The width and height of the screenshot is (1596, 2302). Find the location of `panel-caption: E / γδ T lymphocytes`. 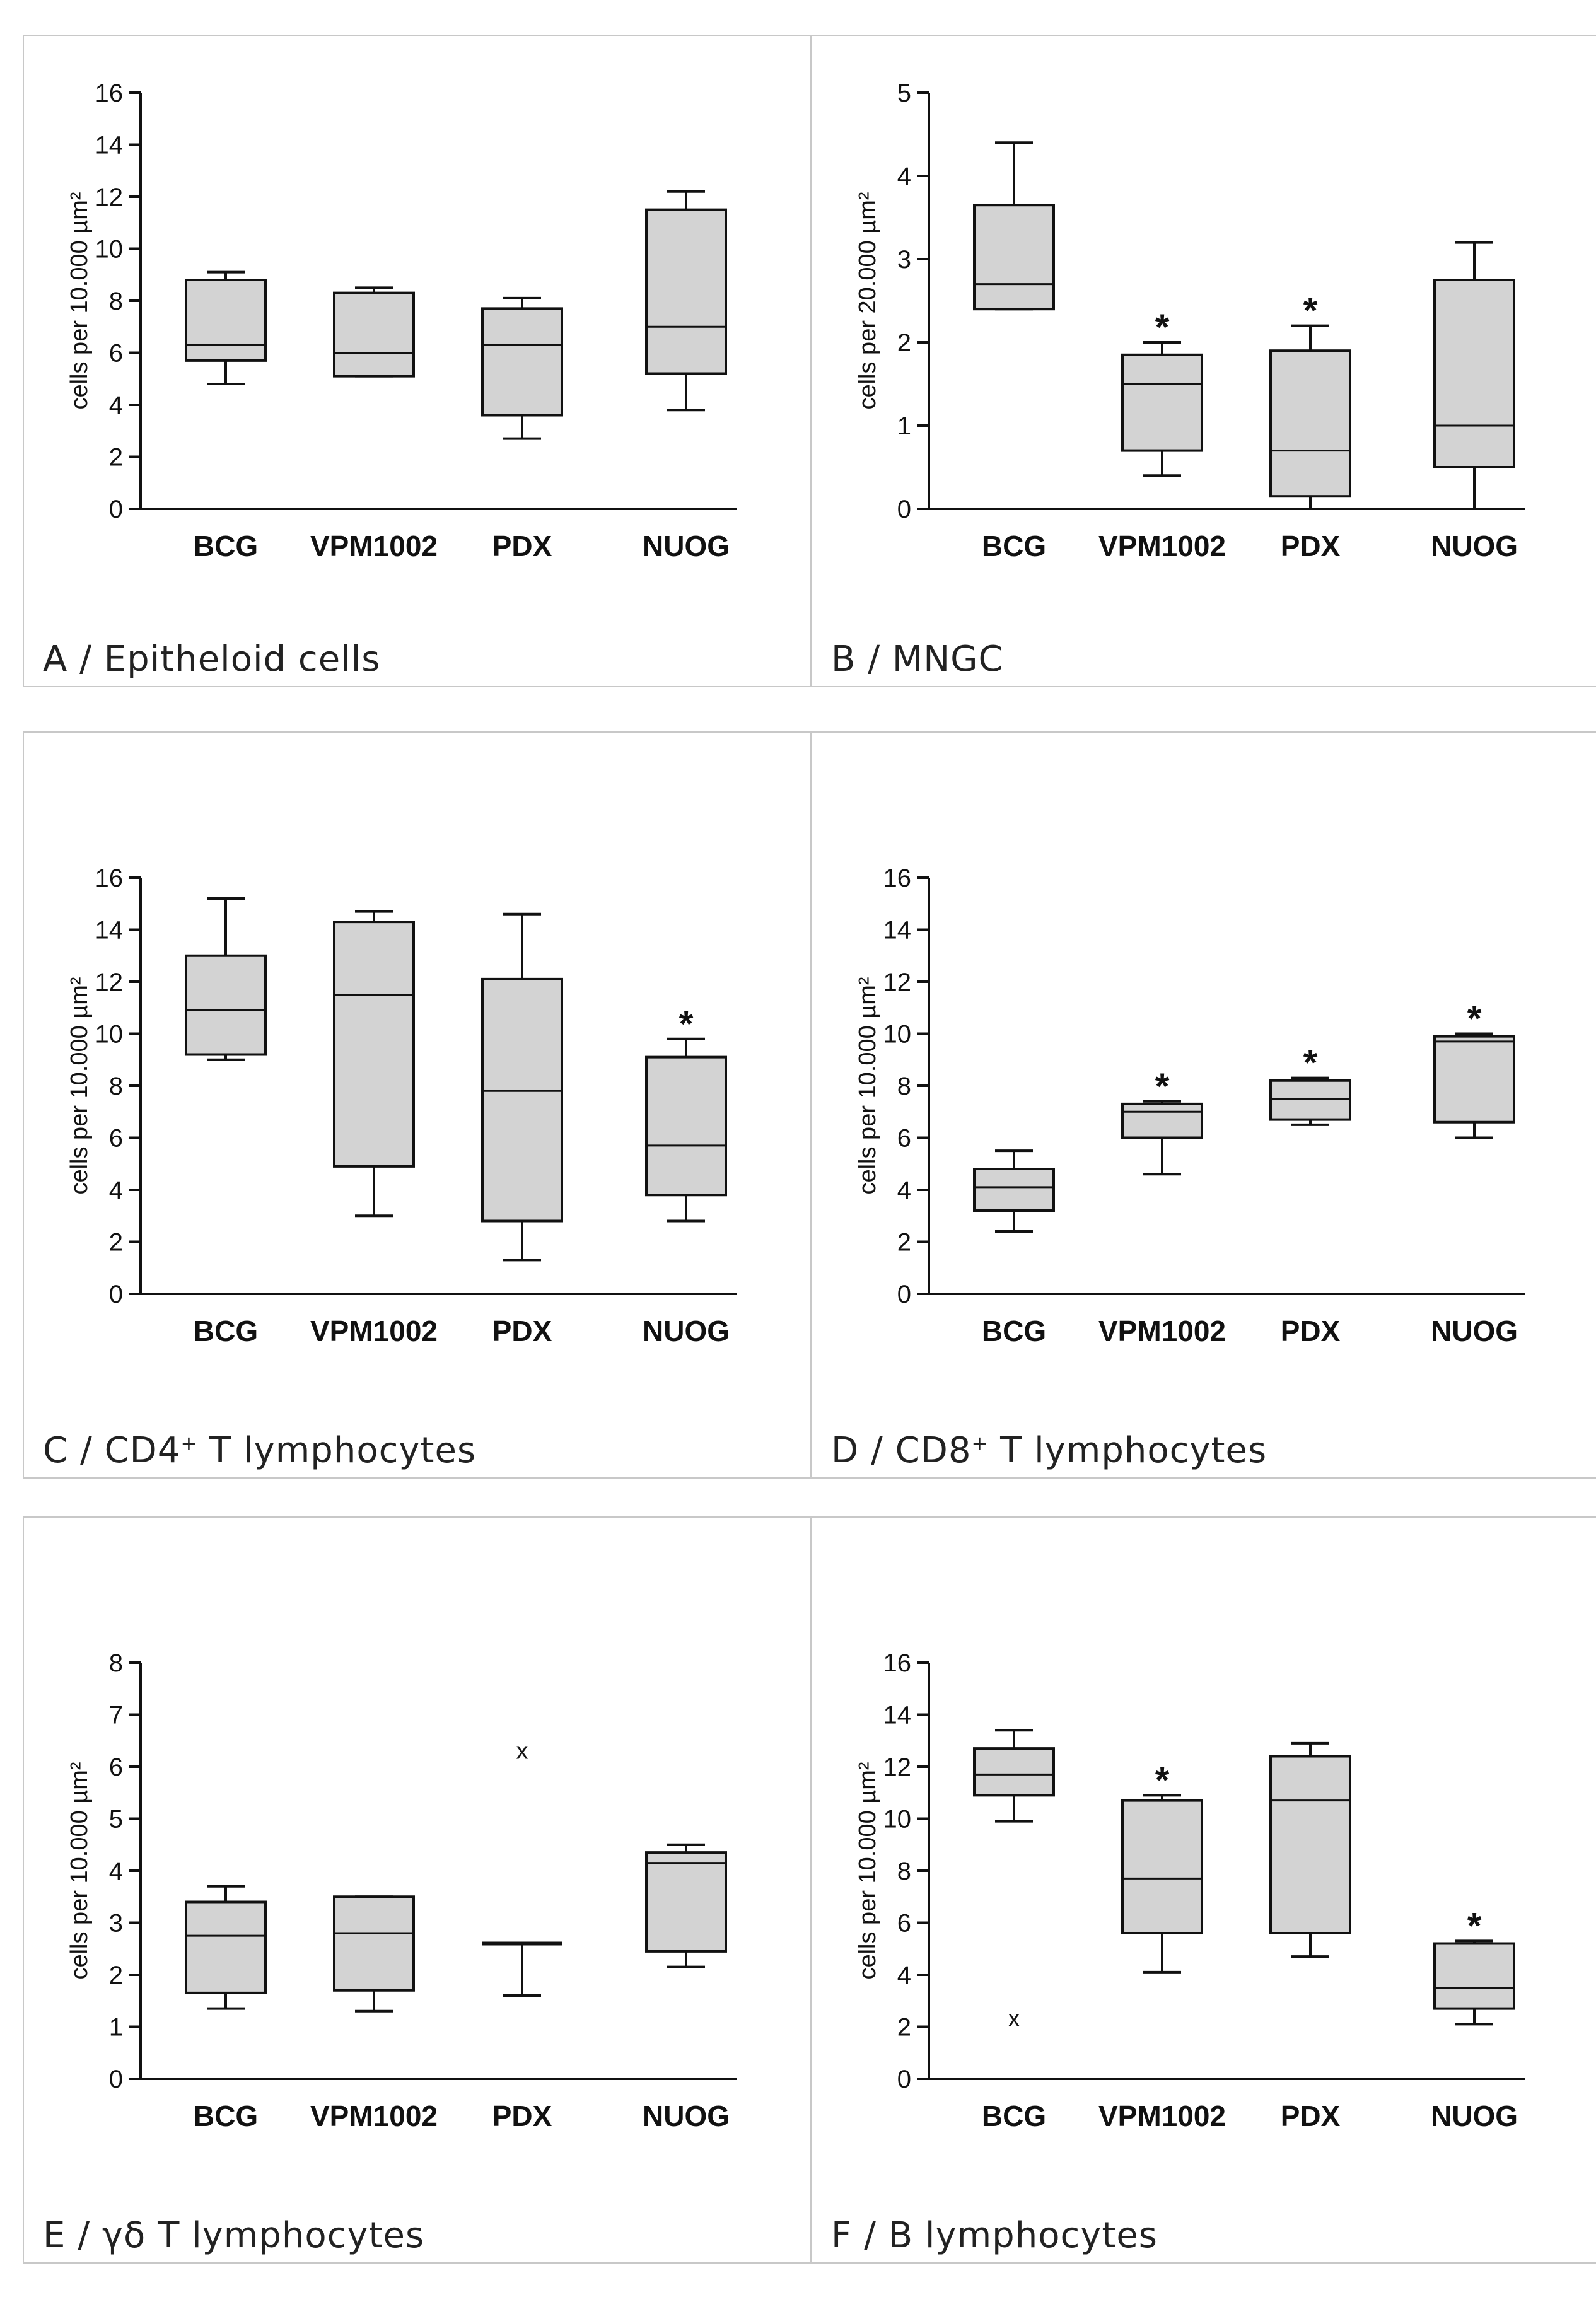

panel-caption: E / γδ T lymphocytes is located at coordinates (234, 2235).